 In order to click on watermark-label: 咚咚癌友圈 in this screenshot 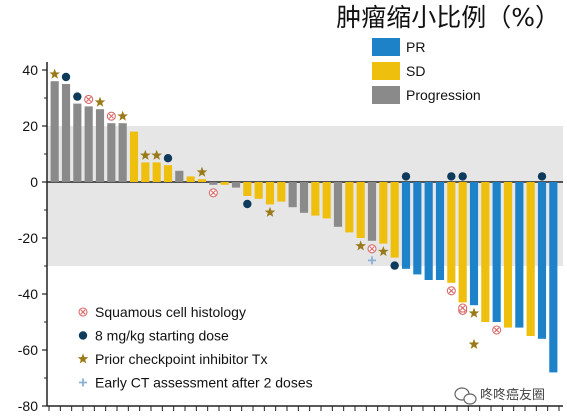, I will do `click(512, 395)`.